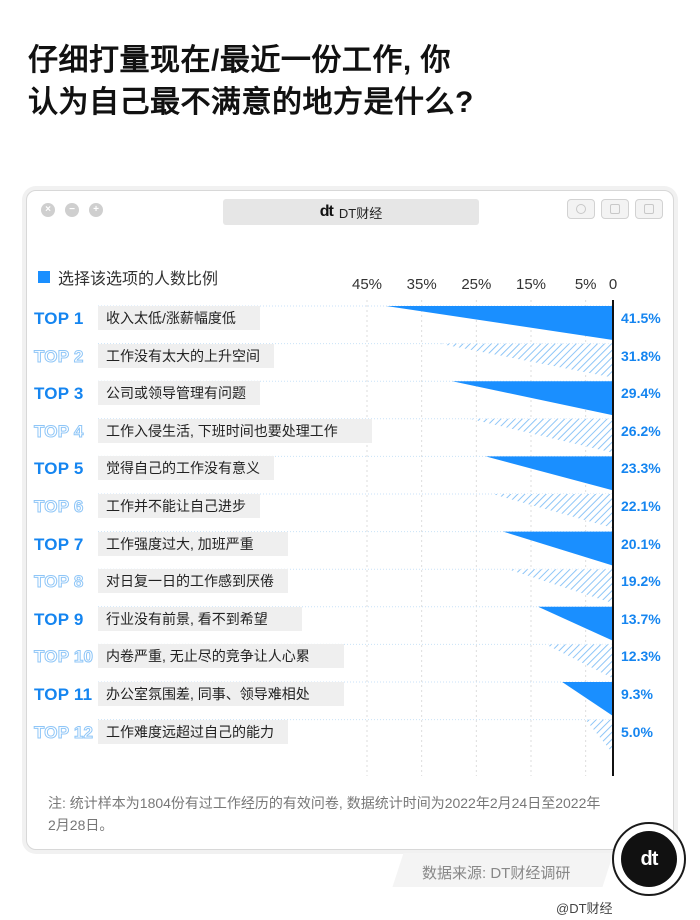  What do you see at coordinates (138, 279) in the screenshot?
I see `legend-label: 选择该选项的人数比例` at bounding box center [138, 279].